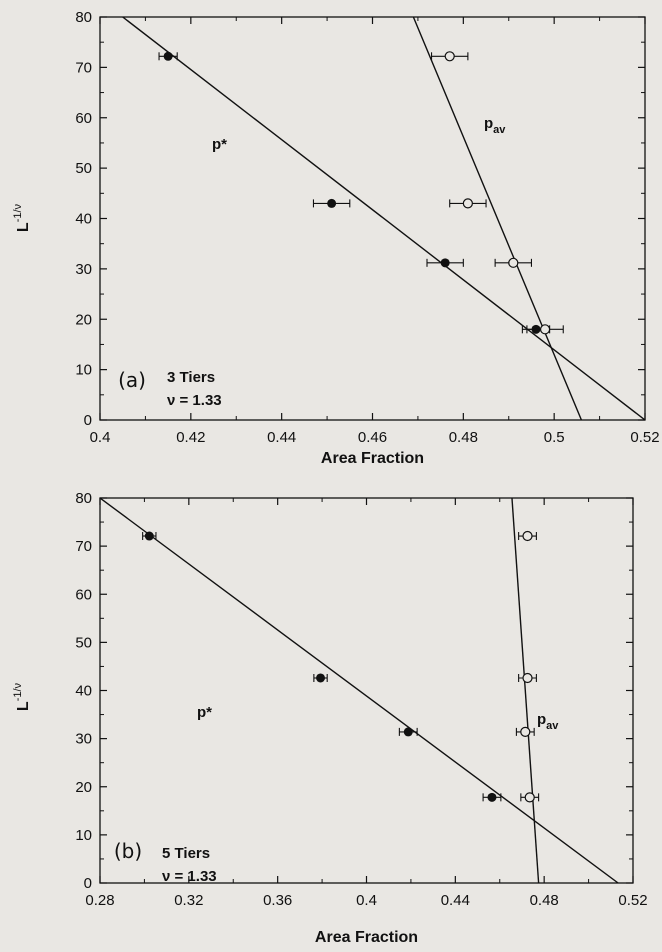  What do you see at coordinates (372, 437) in the screenshot?
I see `x-tick-label: 0.46` at bounding box center [372, 437].